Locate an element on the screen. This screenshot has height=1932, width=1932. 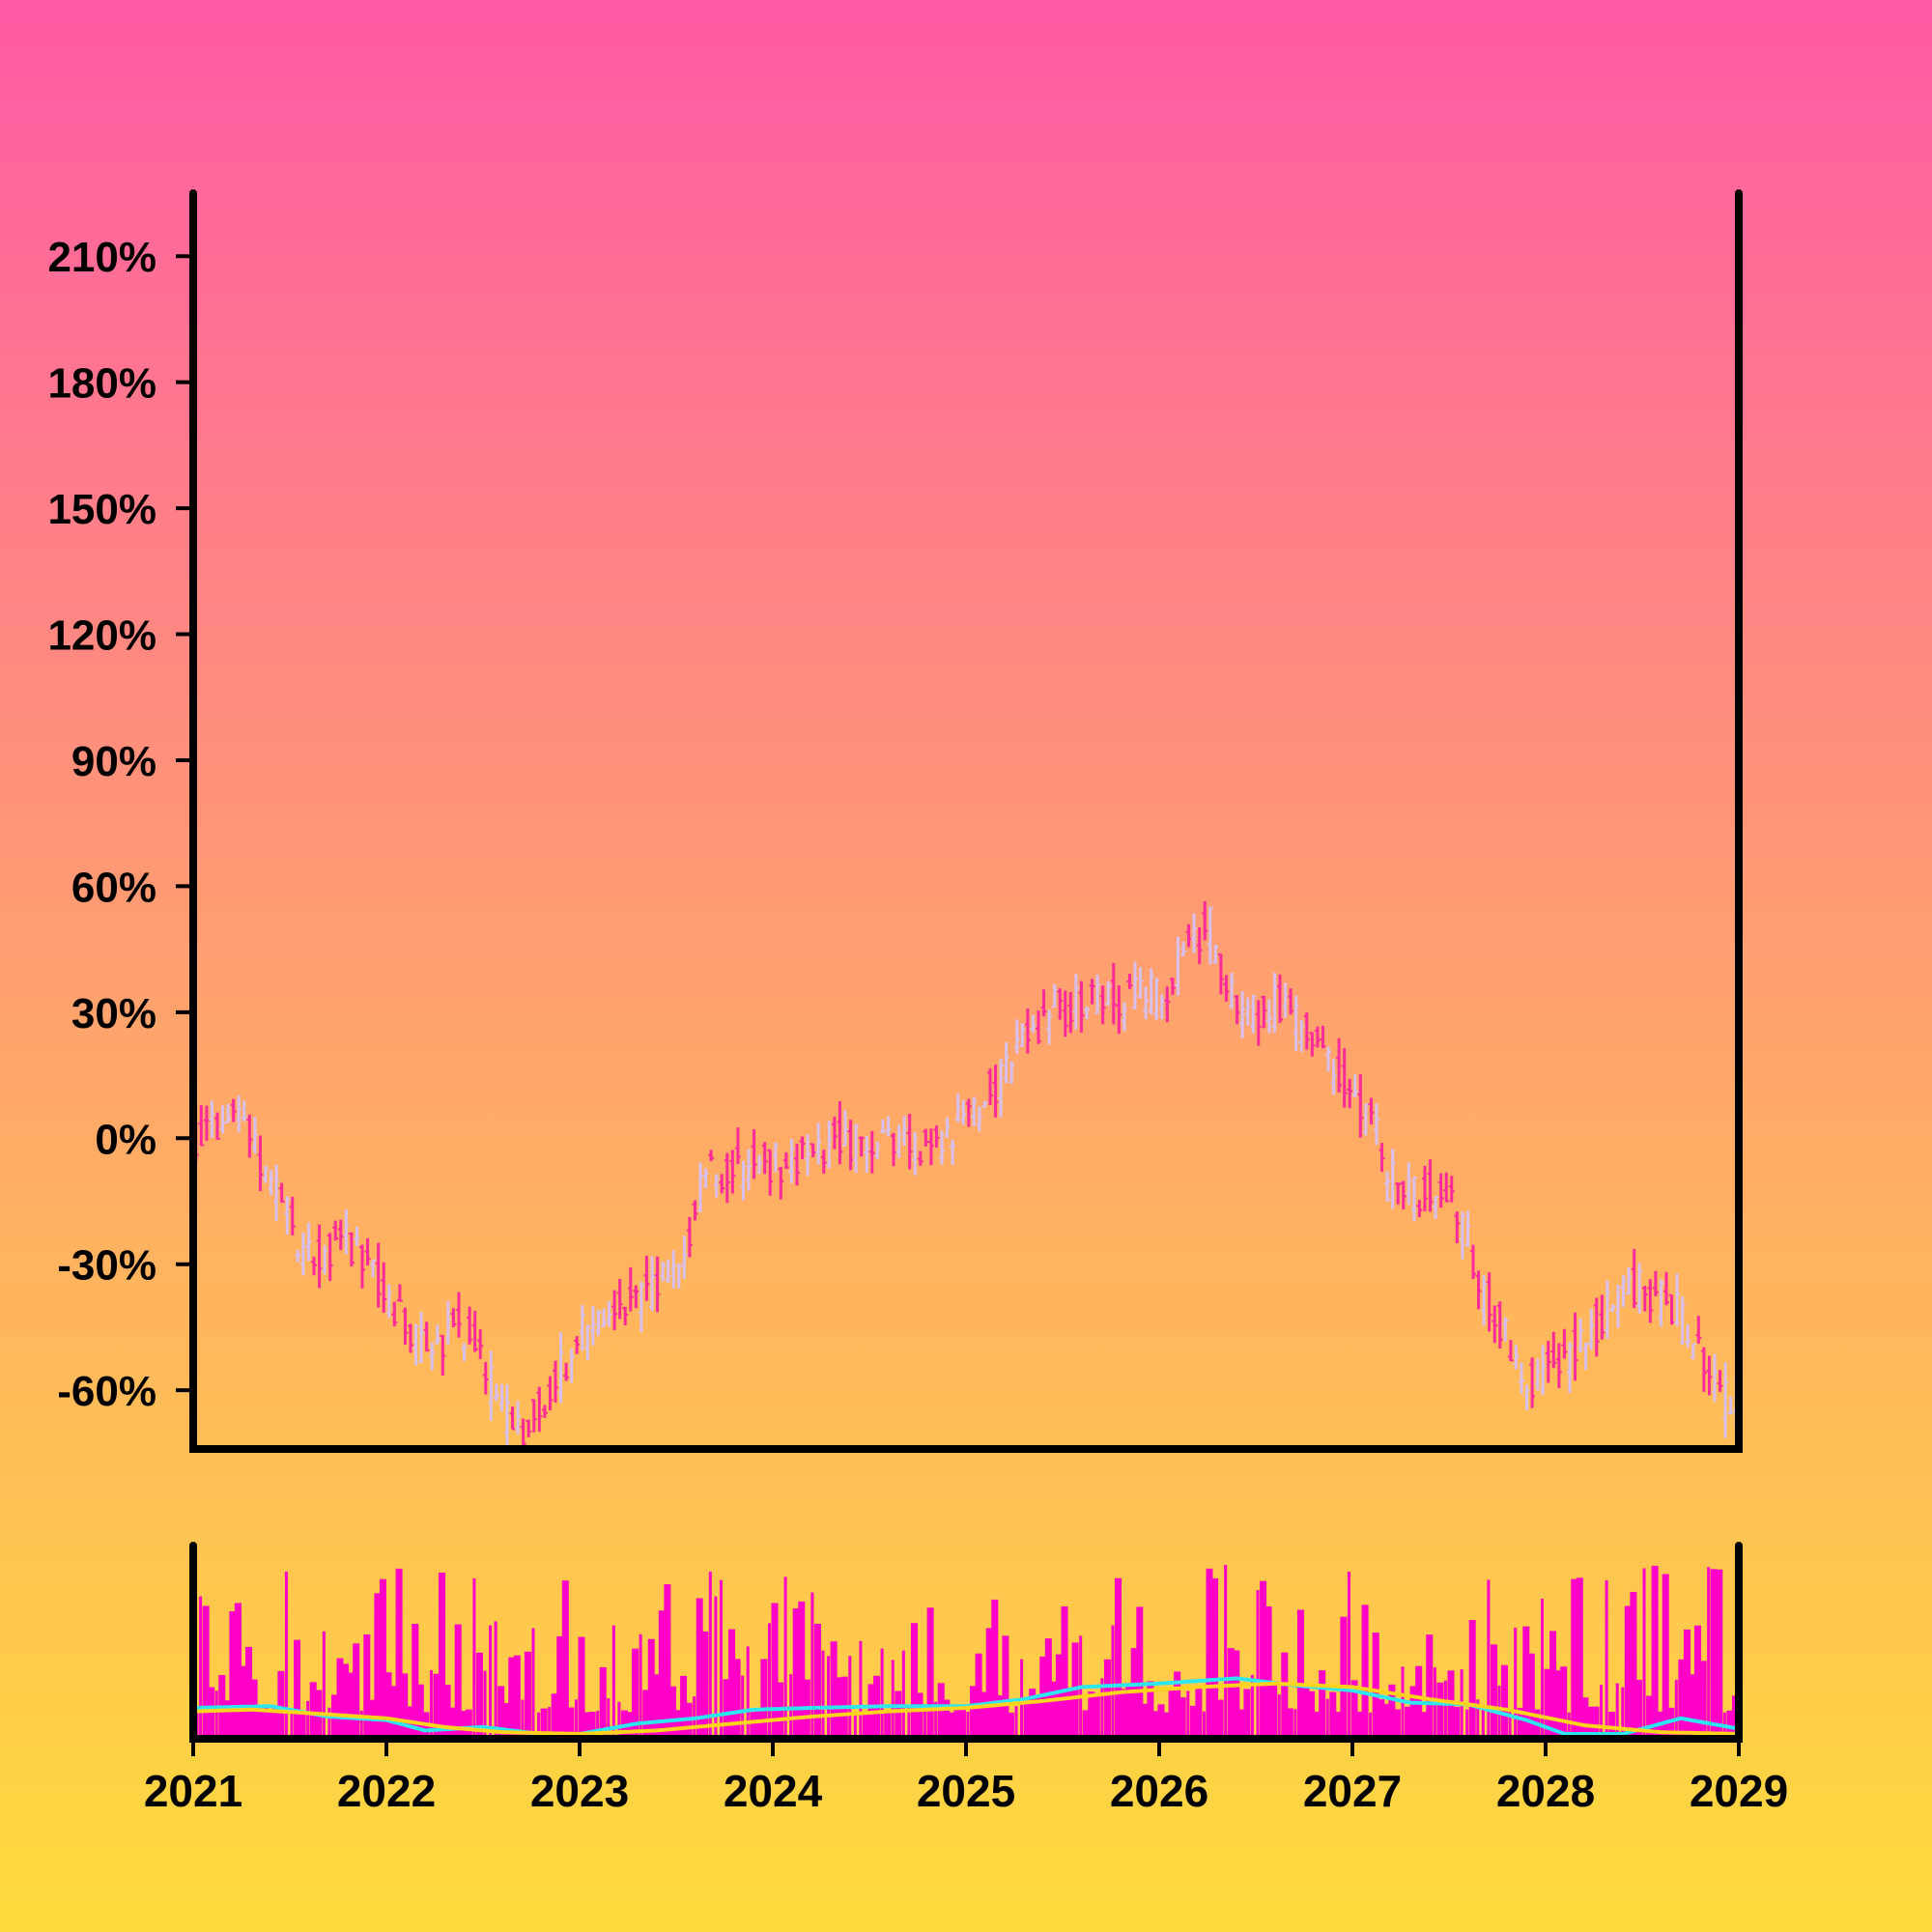
x-tick-label: 2026 is located at coordinates (1159, 1791).